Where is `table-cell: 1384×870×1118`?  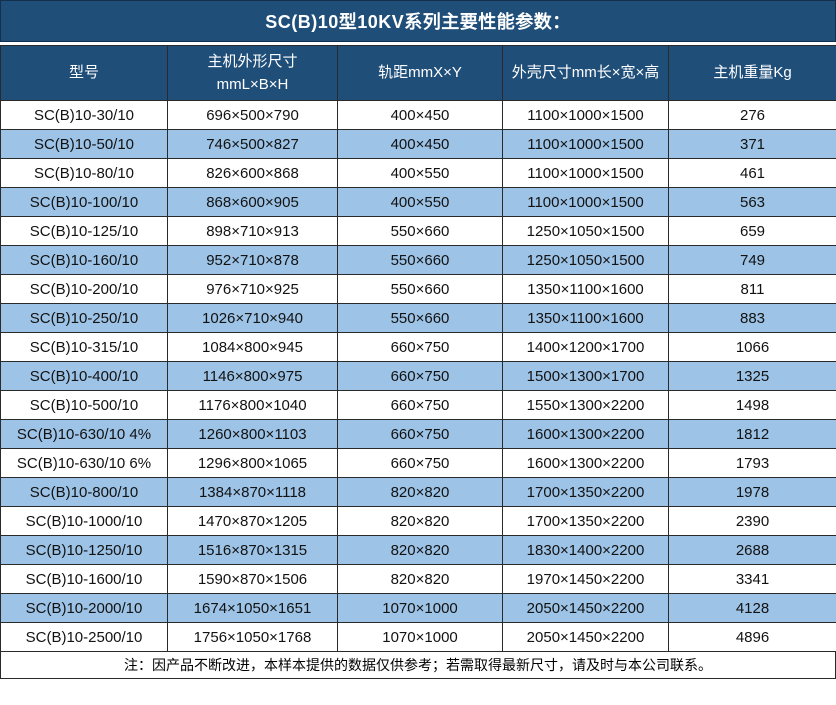 table-cell: 1384×870×1118 is located at coordinates (252, 492).